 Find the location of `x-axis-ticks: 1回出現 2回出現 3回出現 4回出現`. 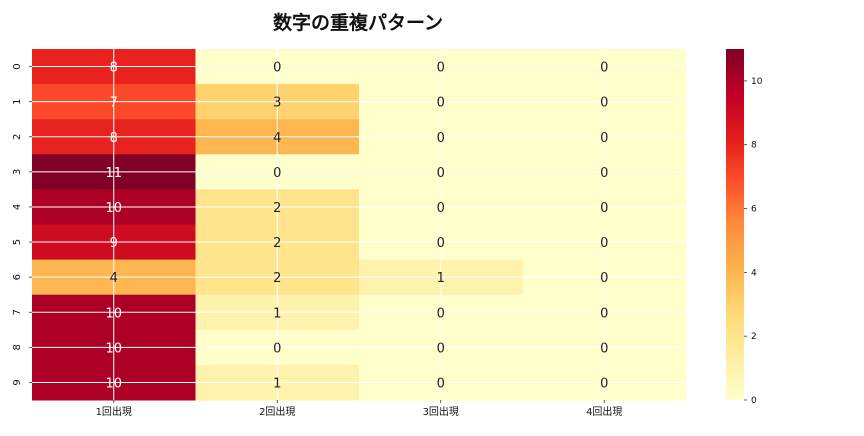

x-axis-ticks: 1回出現 2回出現 3回出現 4回出現 is located at coordinates (359, 409).